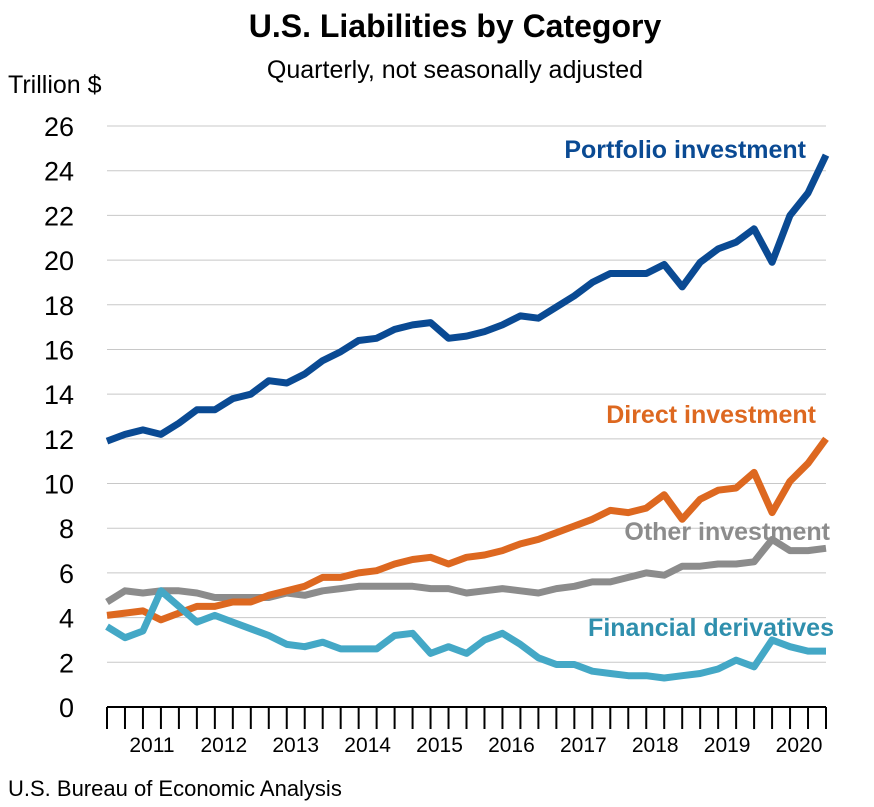 The image size is (874, 807). I want to click on y-tick-label: 22, so click(59, 216).